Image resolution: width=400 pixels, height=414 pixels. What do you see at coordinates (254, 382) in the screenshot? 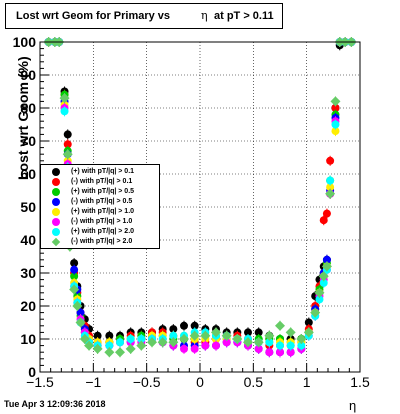
I see `x-tick-label: 0.5` at bounding box center [254, 382].